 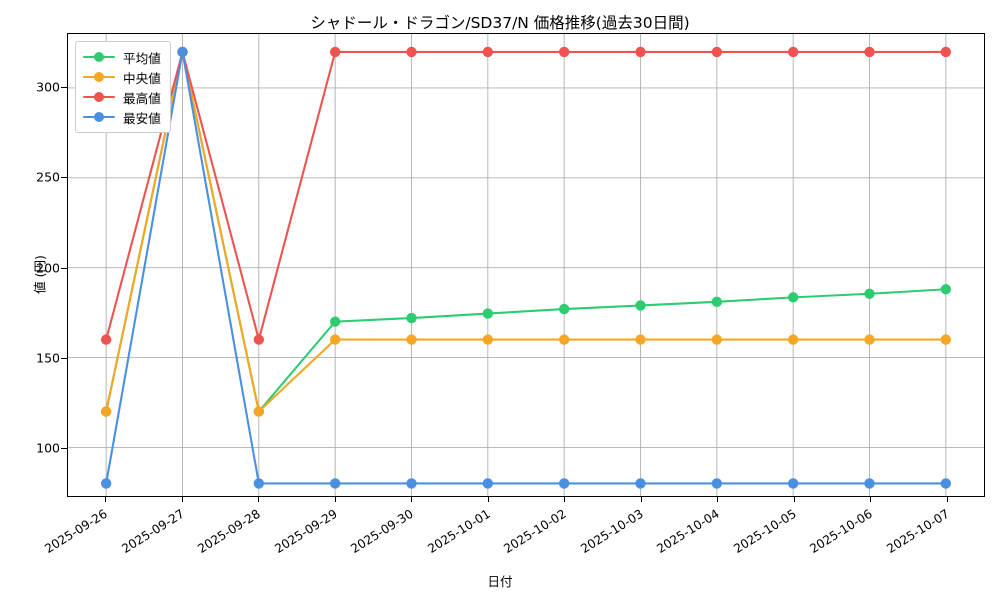 I want to click on x-tick-label: 2025-10-06, so click(x=841, y=531).